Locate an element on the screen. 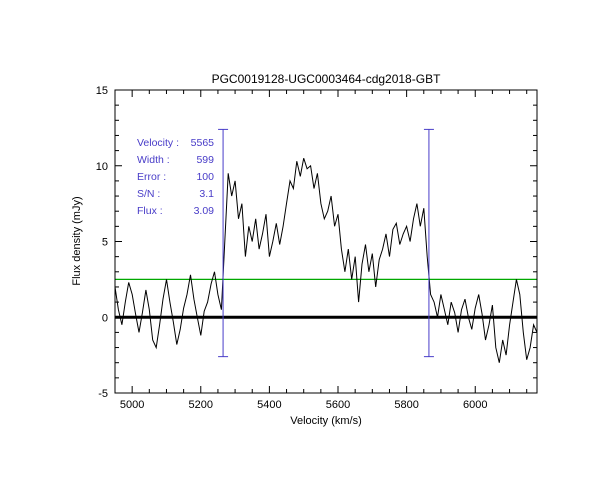  x-tick-label: 5800 is located at coordinates (406, 405).